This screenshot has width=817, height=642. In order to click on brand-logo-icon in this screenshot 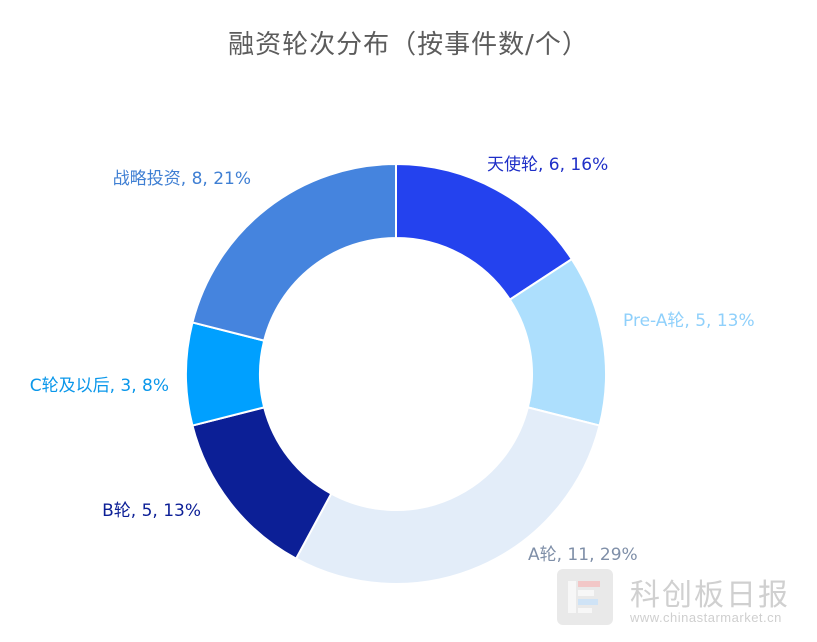, I will do `click(585, 597)`.